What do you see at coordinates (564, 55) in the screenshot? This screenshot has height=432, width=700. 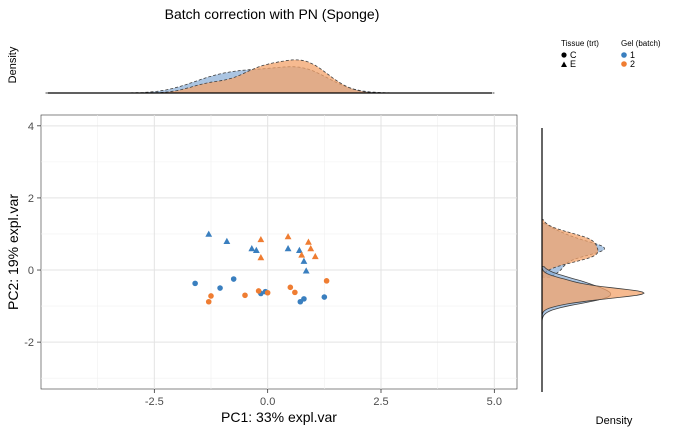 I see `legend-circle-icon` at bounding box center [564, 55].